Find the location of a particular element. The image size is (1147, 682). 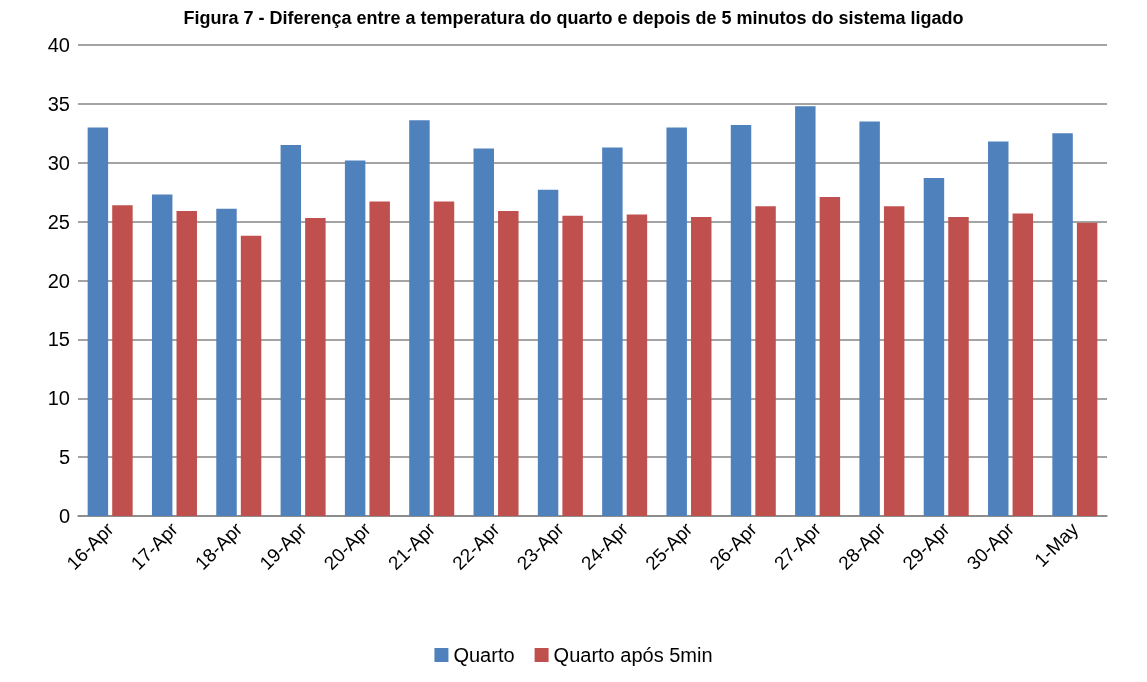

y-tick-label: 5 is located at coordinates (64, 457).